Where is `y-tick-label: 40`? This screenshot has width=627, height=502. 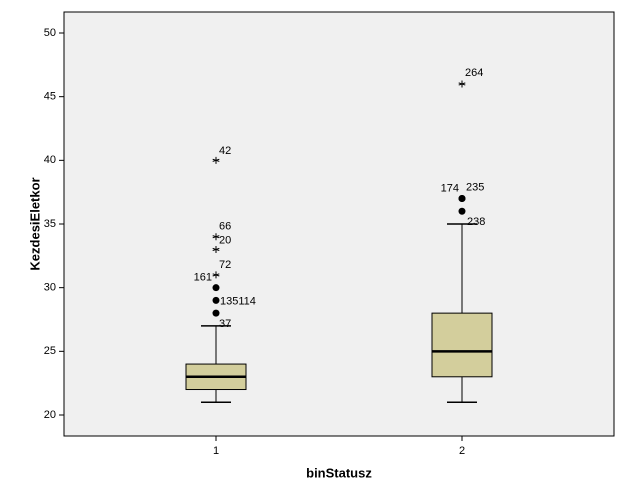
y-tick-label: 40 is located at coordinates (50, 160).